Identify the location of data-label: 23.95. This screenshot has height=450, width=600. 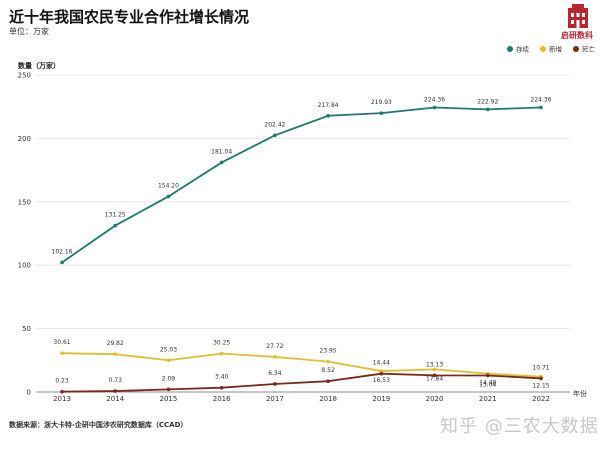
(328, 351).